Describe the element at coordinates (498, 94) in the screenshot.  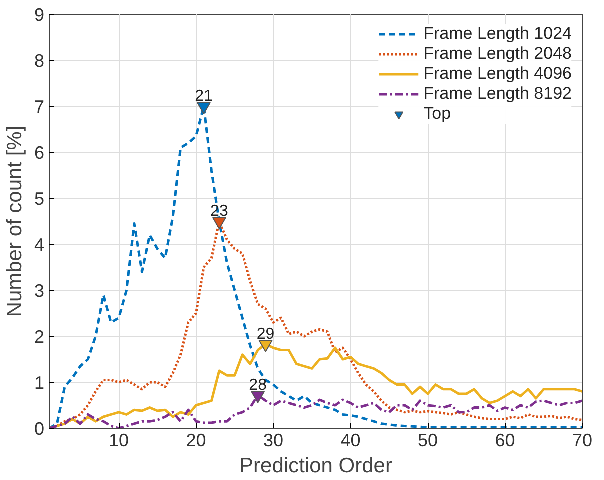
I see `legend-label: Frame Length 8192` at that location.